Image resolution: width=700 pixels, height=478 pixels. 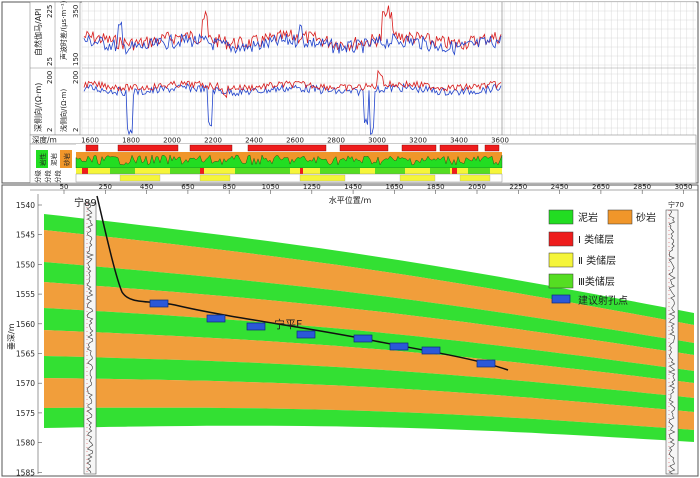 I want to click on well-right-label: 宁70, so click(x=676, y=204).